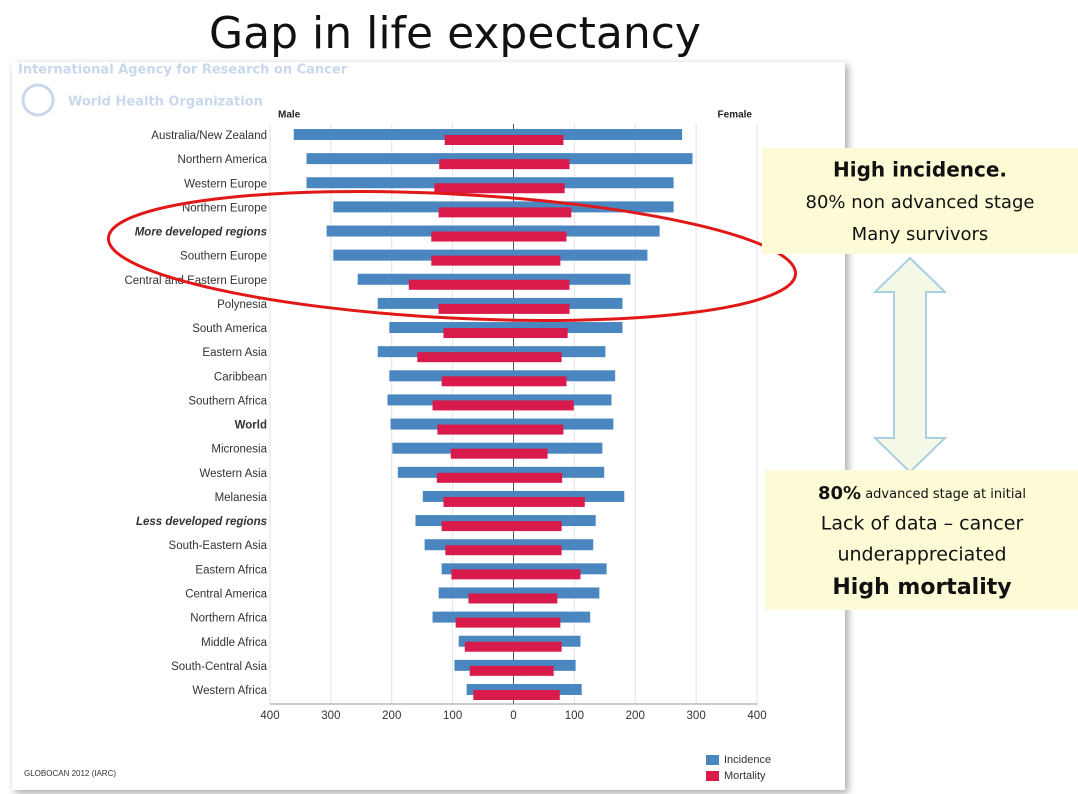  I want to click on slide-title: Gap in life expectancy, so click(455, 33).